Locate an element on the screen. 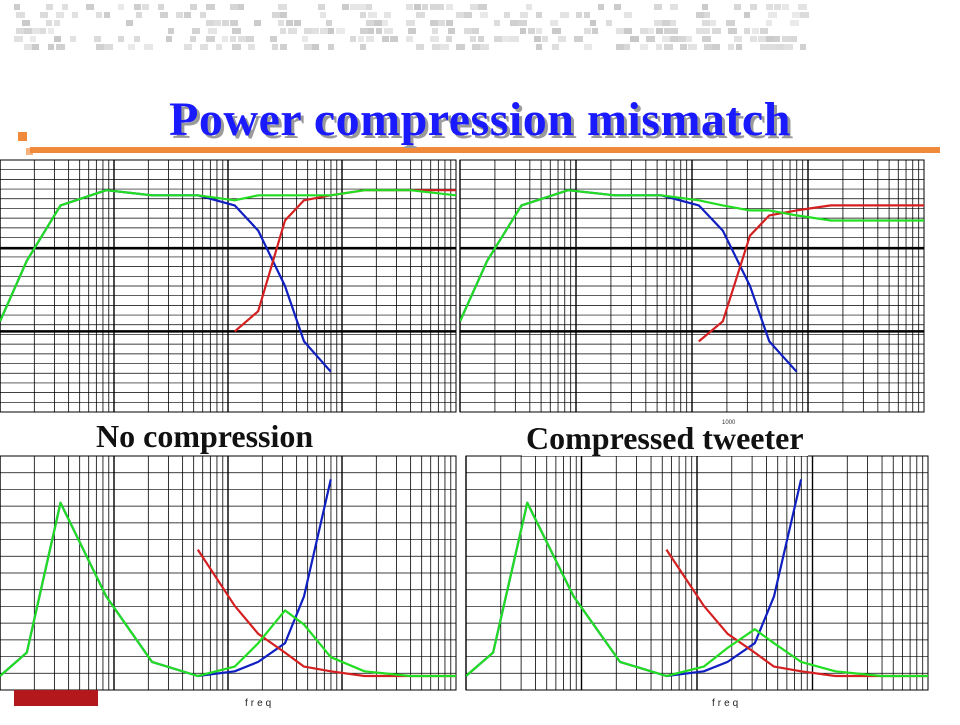 The image size is (960, 725). decor-square-small is located at coordinates (29, 151).